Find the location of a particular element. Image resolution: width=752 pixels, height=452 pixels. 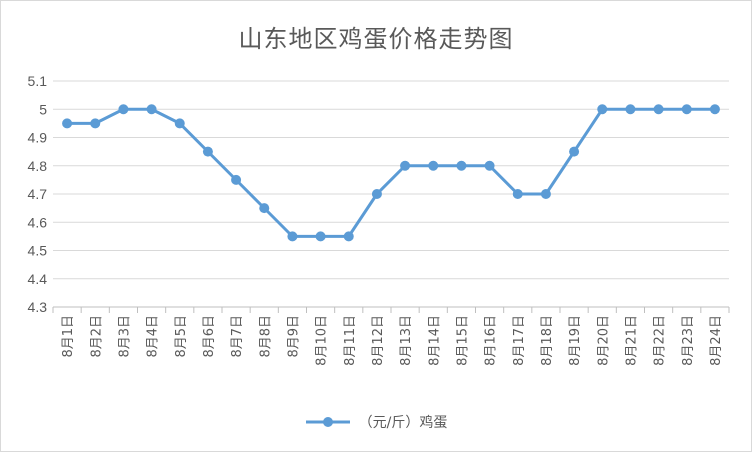

legend: （元/斤）鸡蛋 is located at coordinates (376, 422).